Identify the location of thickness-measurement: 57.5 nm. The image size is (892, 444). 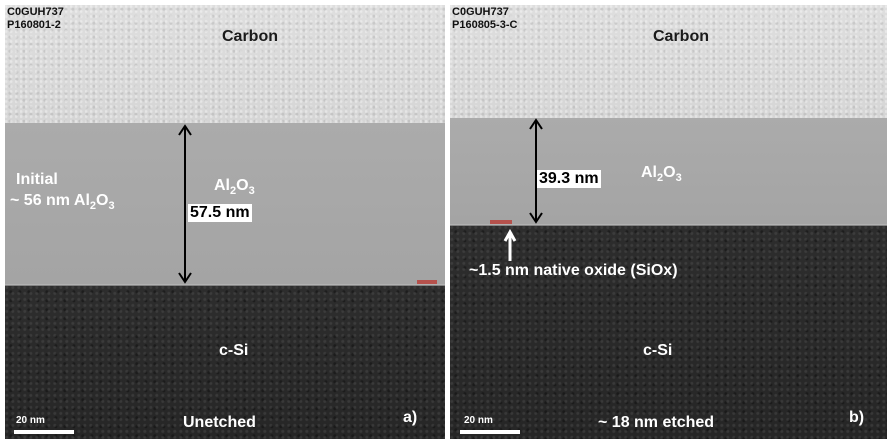
(220, 213).